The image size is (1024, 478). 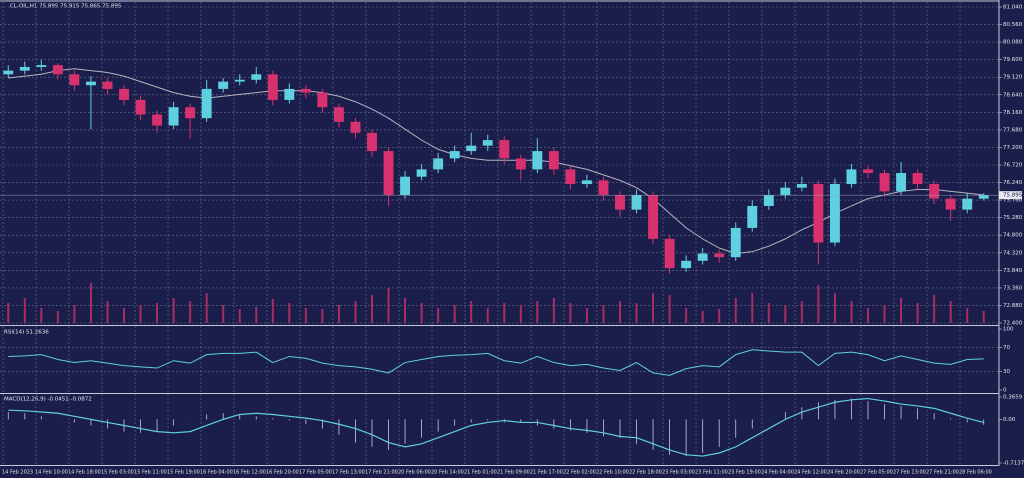 I want to click on x-tick-label: 20 Feb 06:00, so click(x=414, y=473).